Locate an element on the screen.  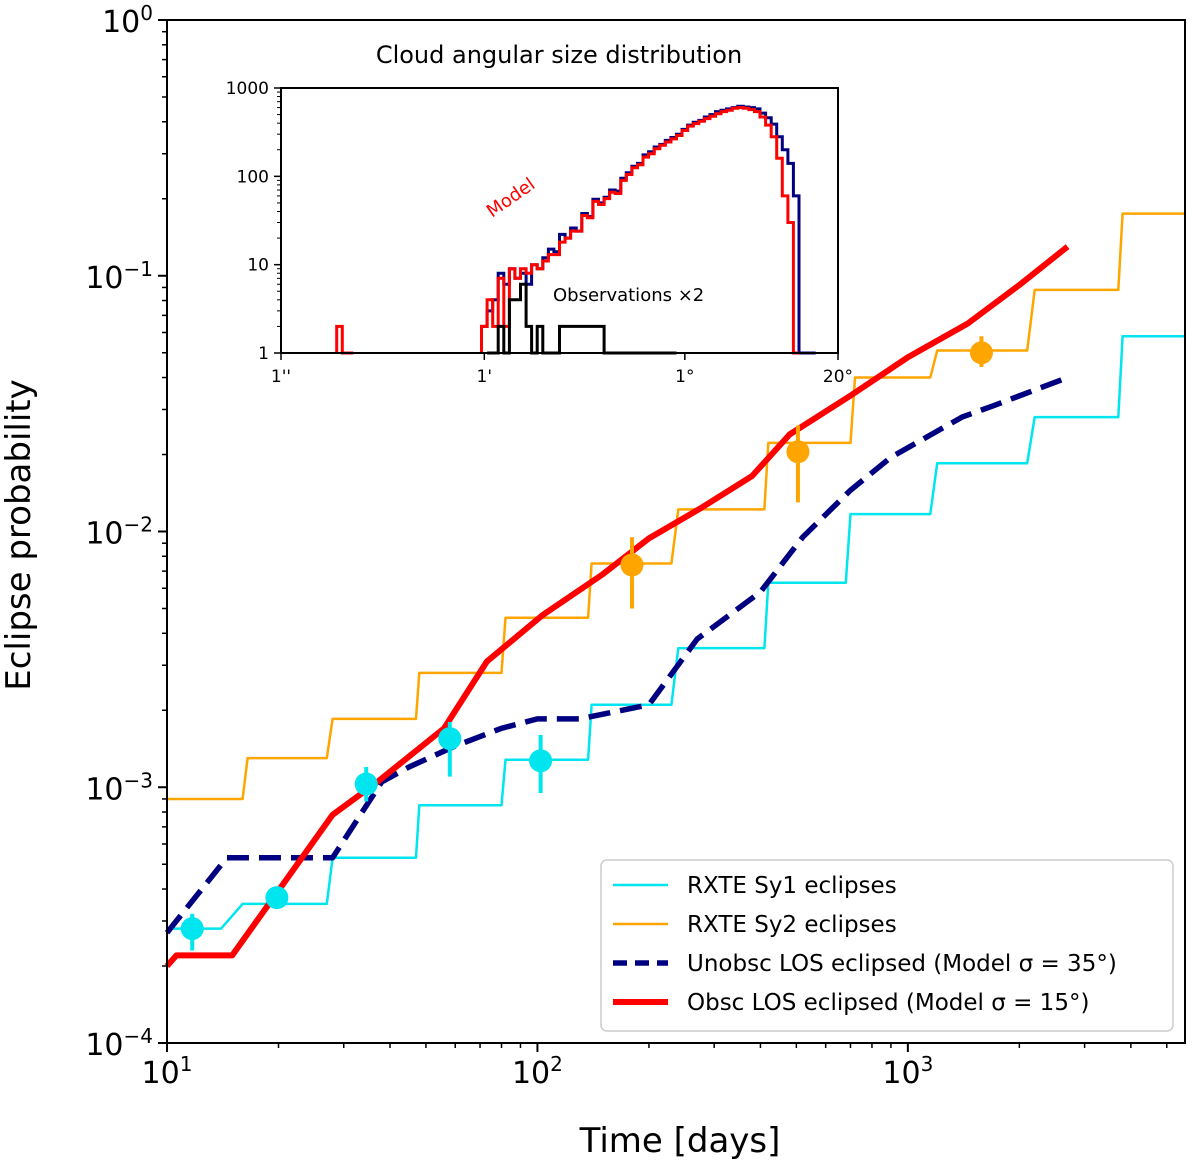
y-axis-label: Eclipse probability is located at coordinates (19, 535).